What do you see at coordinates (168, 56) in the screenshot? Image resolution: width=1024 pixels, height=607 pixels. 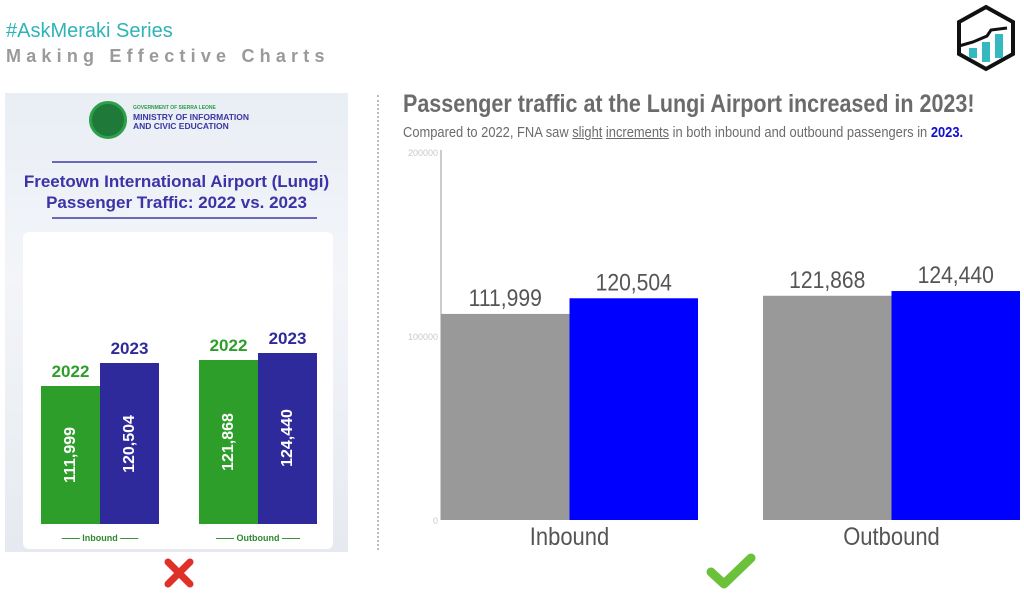 I see `series-subtitle: Making Effective Charts` at bounding box center [168, 56].